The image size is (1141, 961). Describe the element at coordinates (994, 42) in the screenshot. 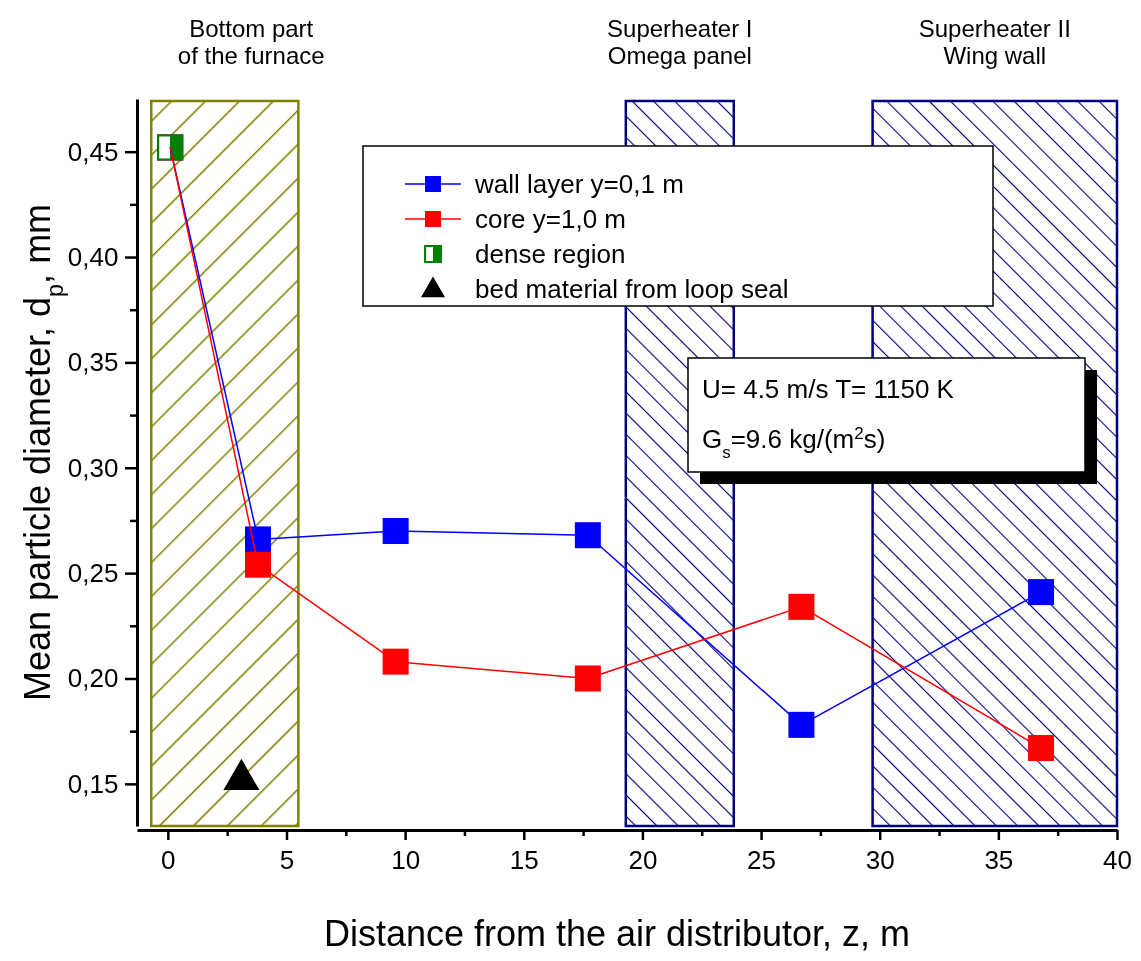

I see `band-label: Superheater II Wing wall` at that location.